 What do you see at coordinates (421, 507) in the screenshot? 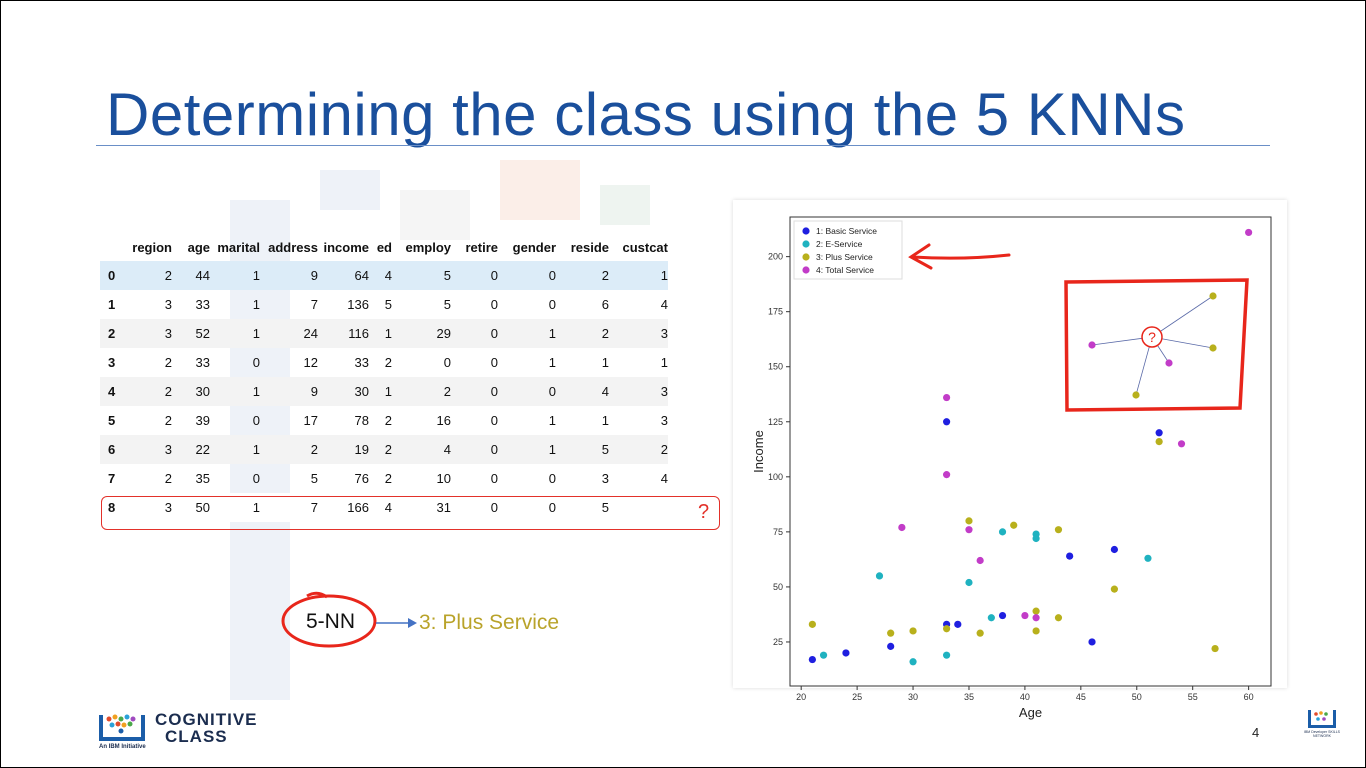
I see `table-cell: 31` at bounding box center [421, 507].